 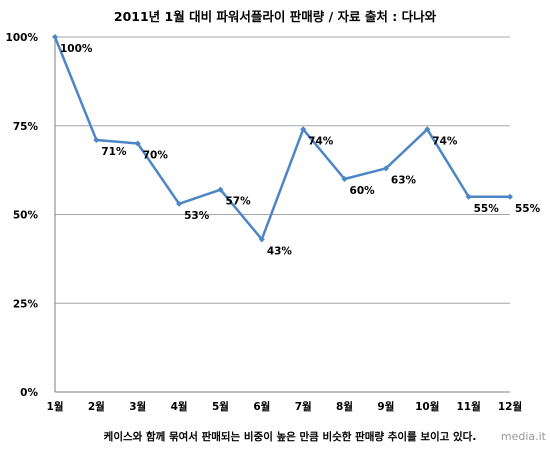 What do you see at coordinates (156, 156) in the screenshot?
I see `data-label: 70%` at bounding box center [156, 156].